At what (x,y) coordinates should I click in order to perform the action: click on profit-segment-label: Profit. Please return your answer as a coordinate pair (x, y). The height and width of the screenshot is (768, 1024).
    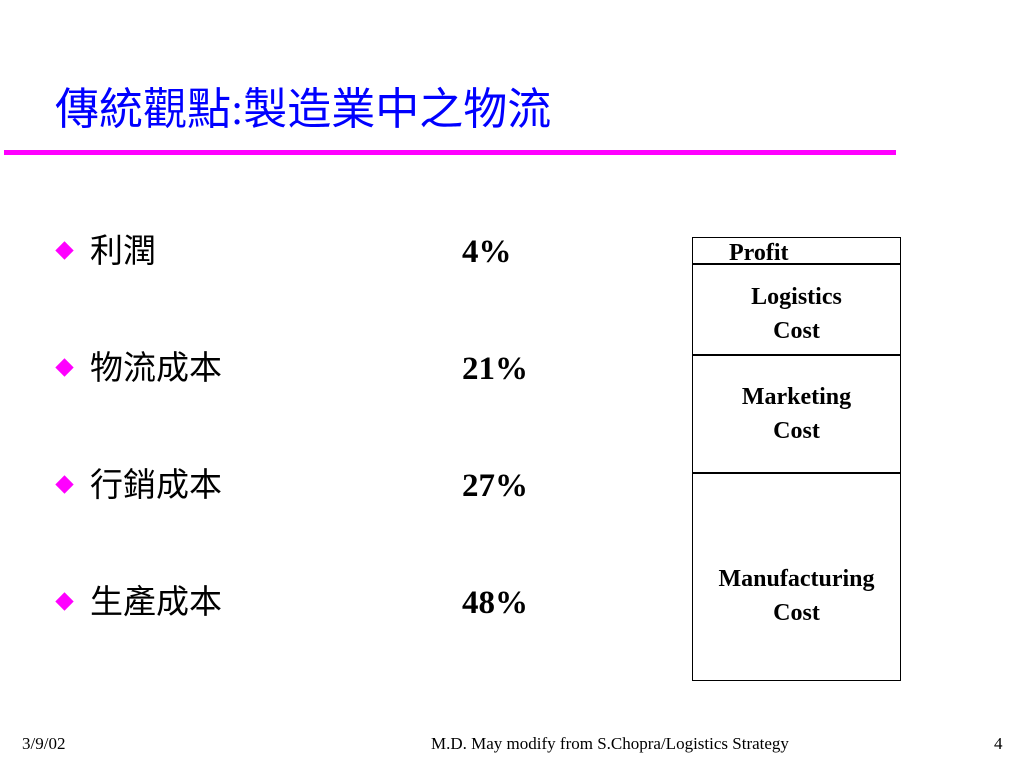
    Looking at the image, I should click on (759, 253).